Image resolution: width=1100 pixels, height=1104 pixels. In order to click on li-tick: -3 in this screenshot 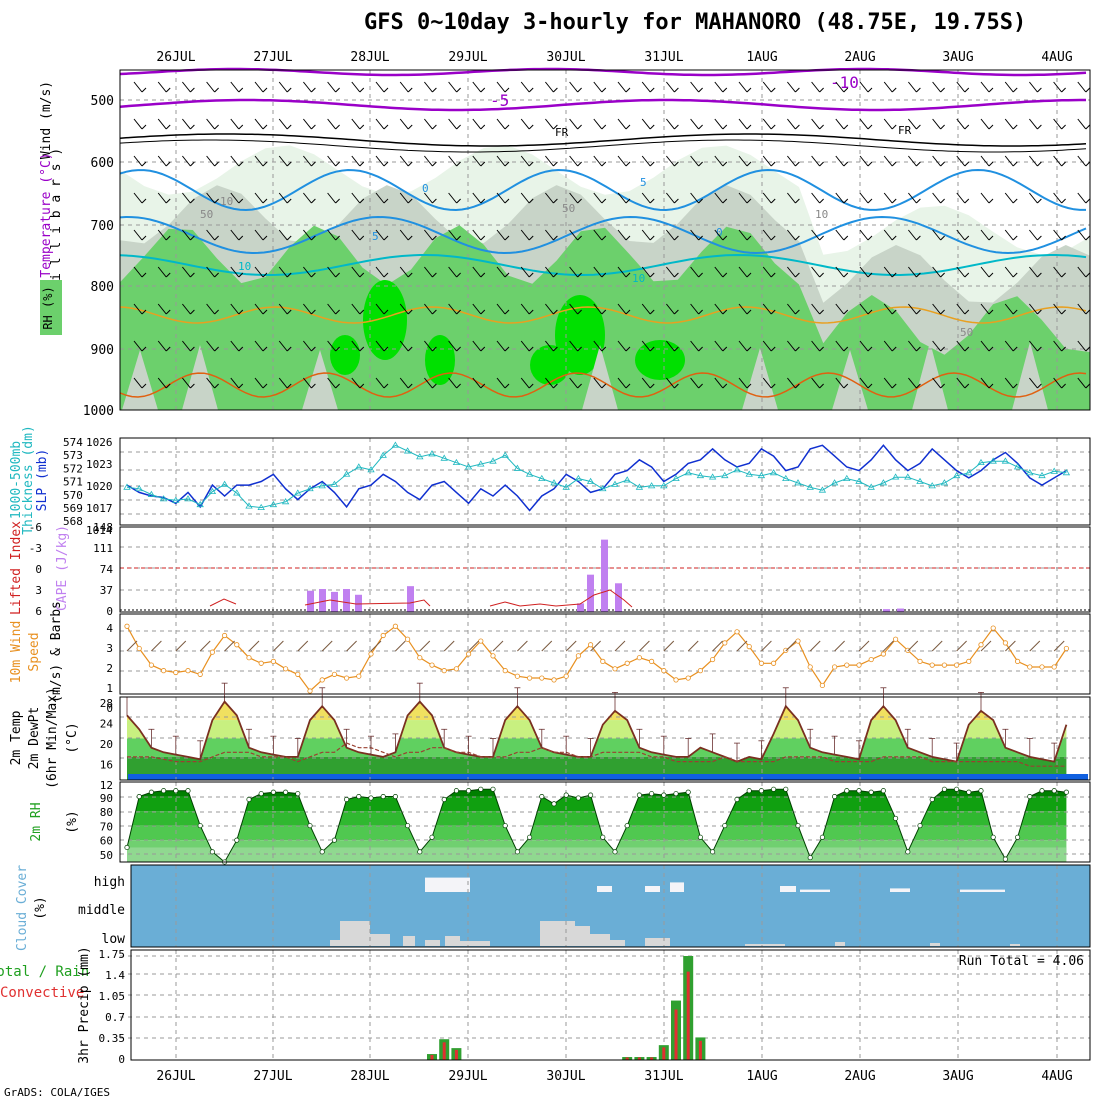, I will do `click(35, 548)`.